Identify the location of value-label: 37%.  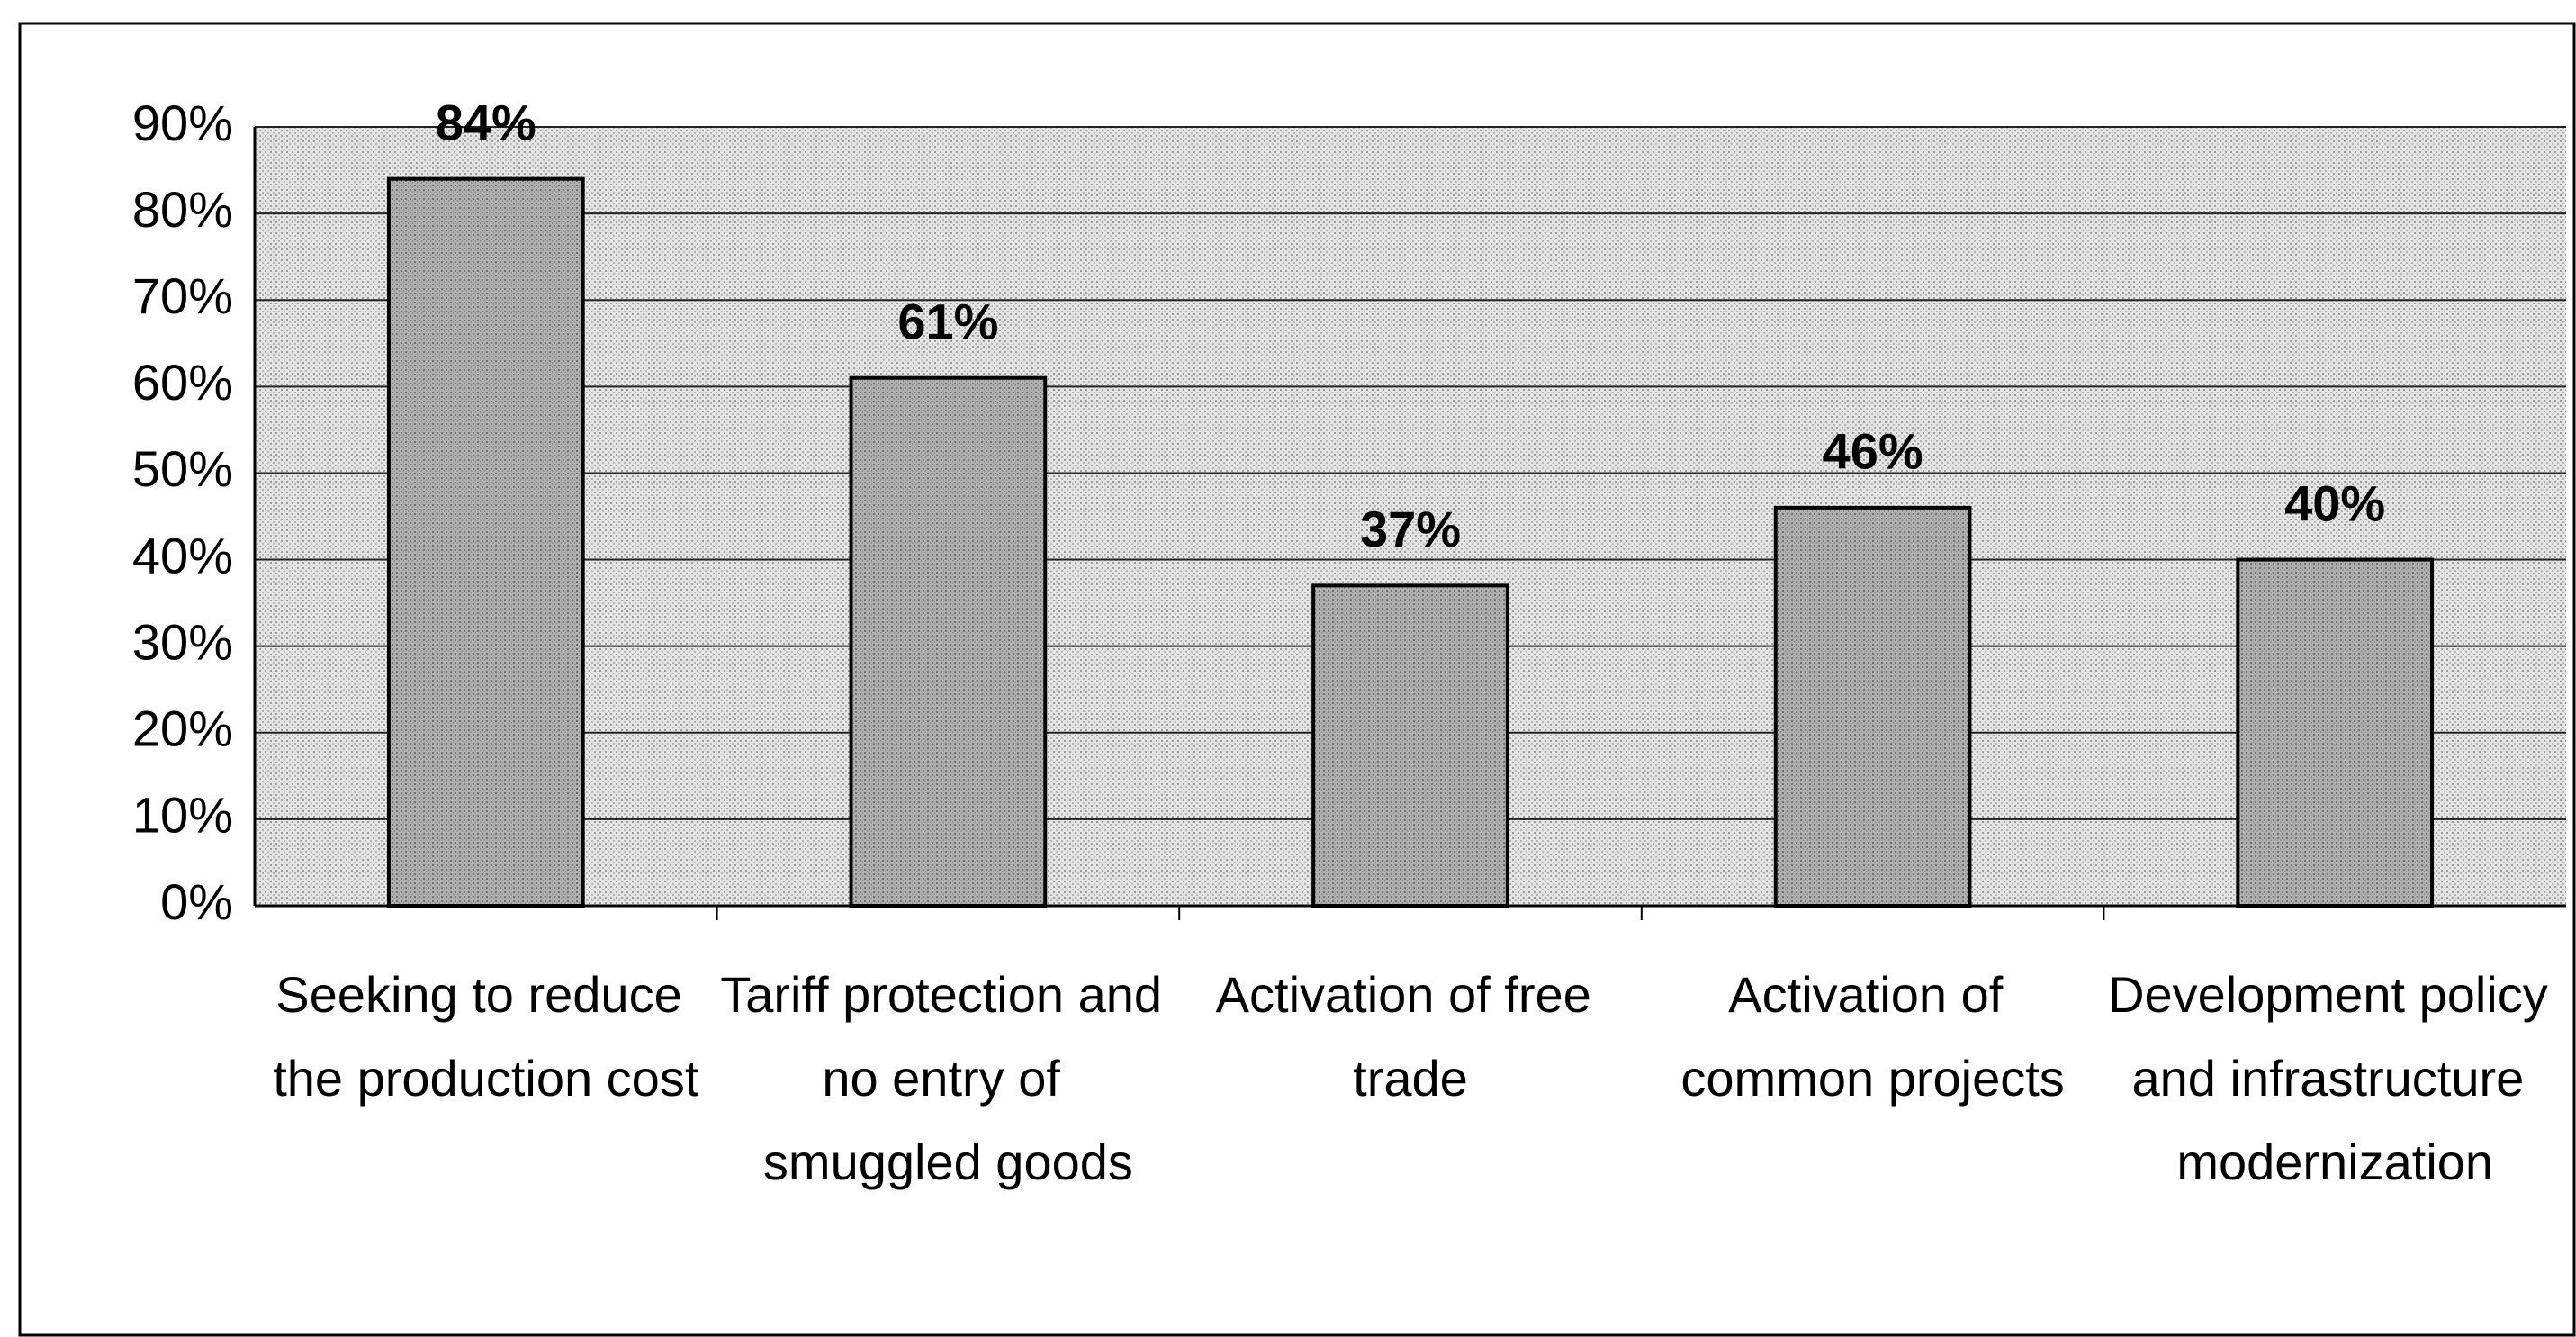
(1410, 529).